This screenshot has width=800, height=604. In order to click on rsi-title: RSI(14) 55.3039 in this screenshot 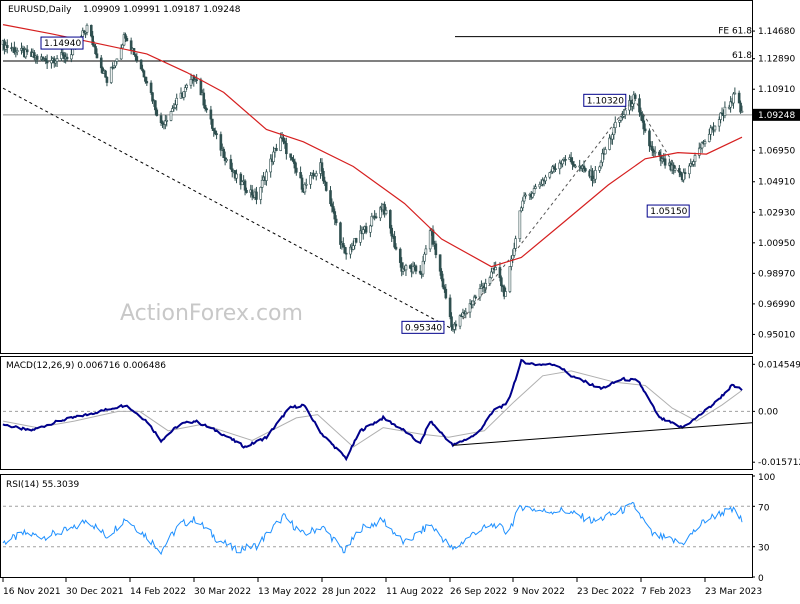, I will do `click(42, 485)`.